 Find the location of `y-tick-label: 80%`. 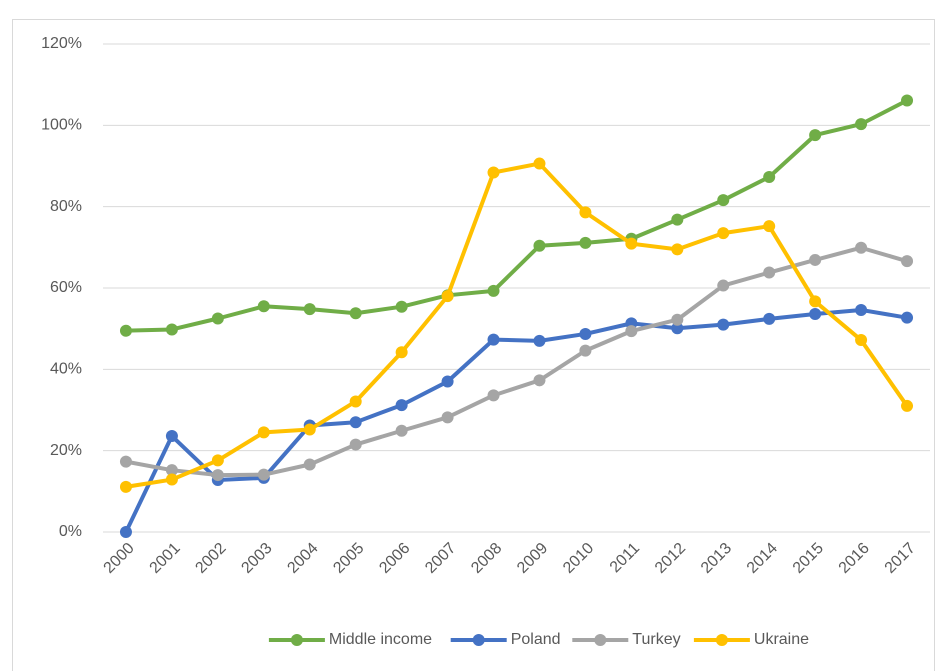

y-tick-label: 80% is located at coordinates (66, 206).